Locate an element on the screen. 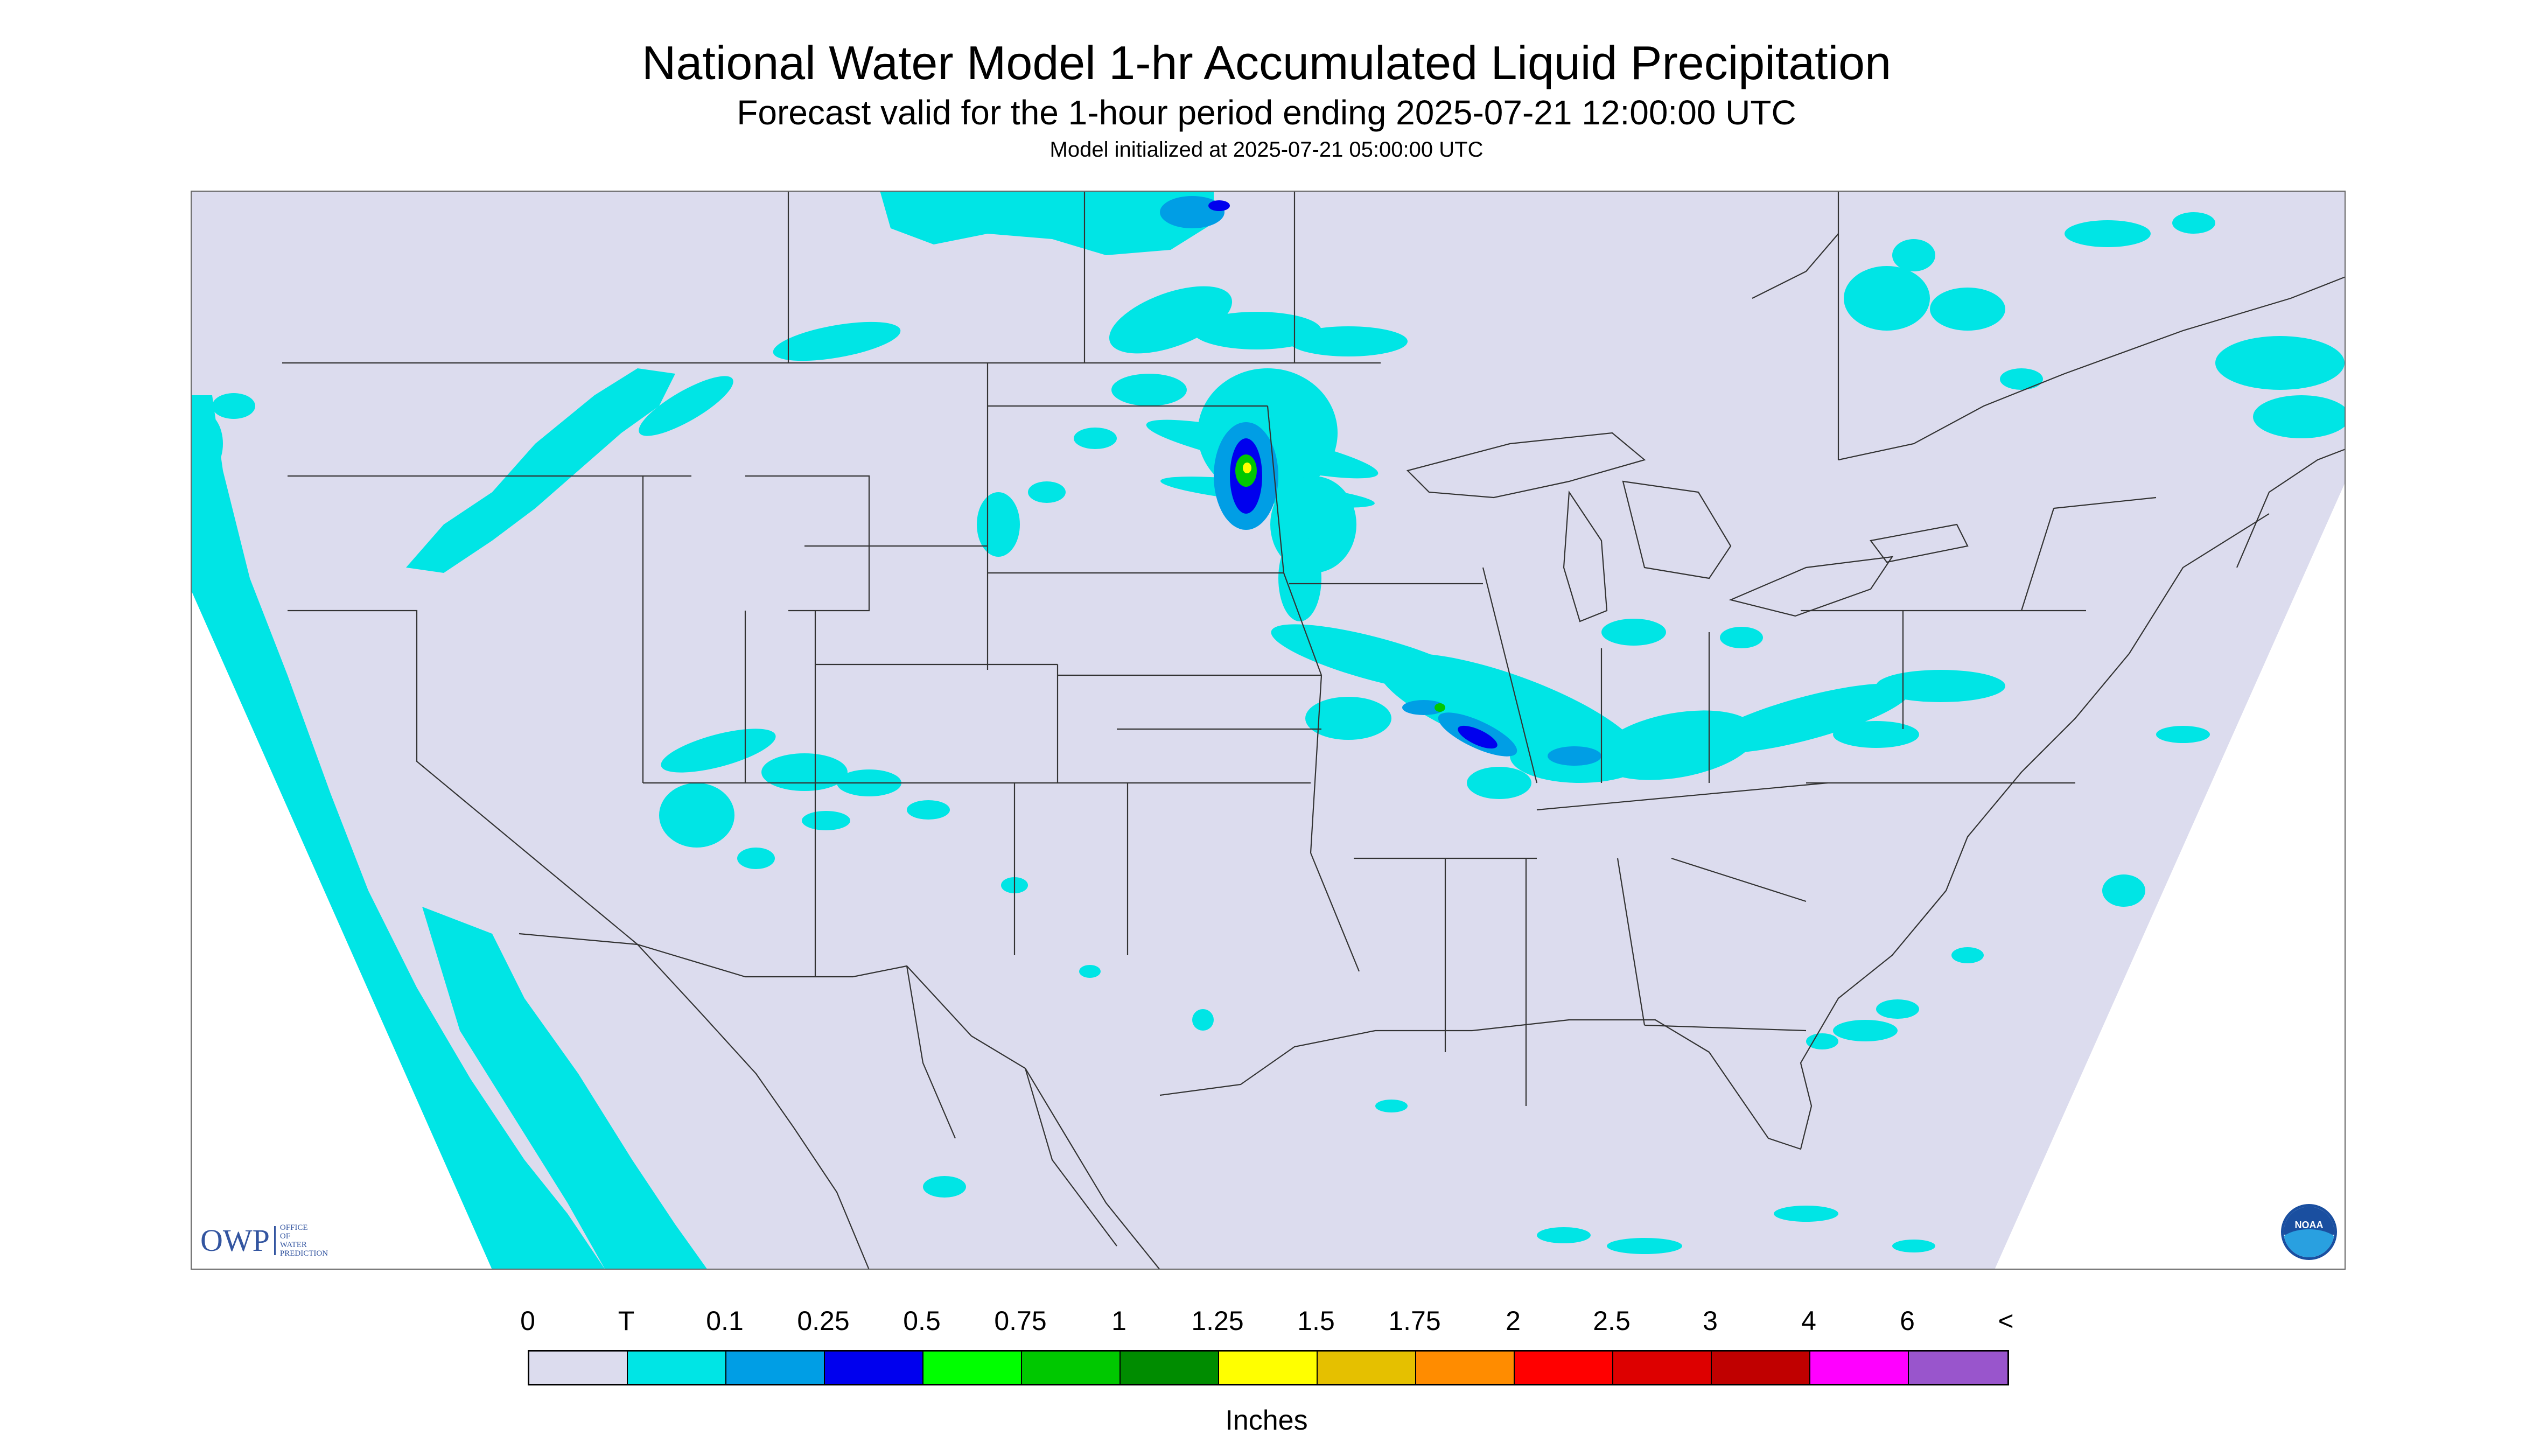 Image resolution: width=2533 pixels, height=1456 pixels. legend-tick-label: 1 is located at coordinates (1119, 1321).